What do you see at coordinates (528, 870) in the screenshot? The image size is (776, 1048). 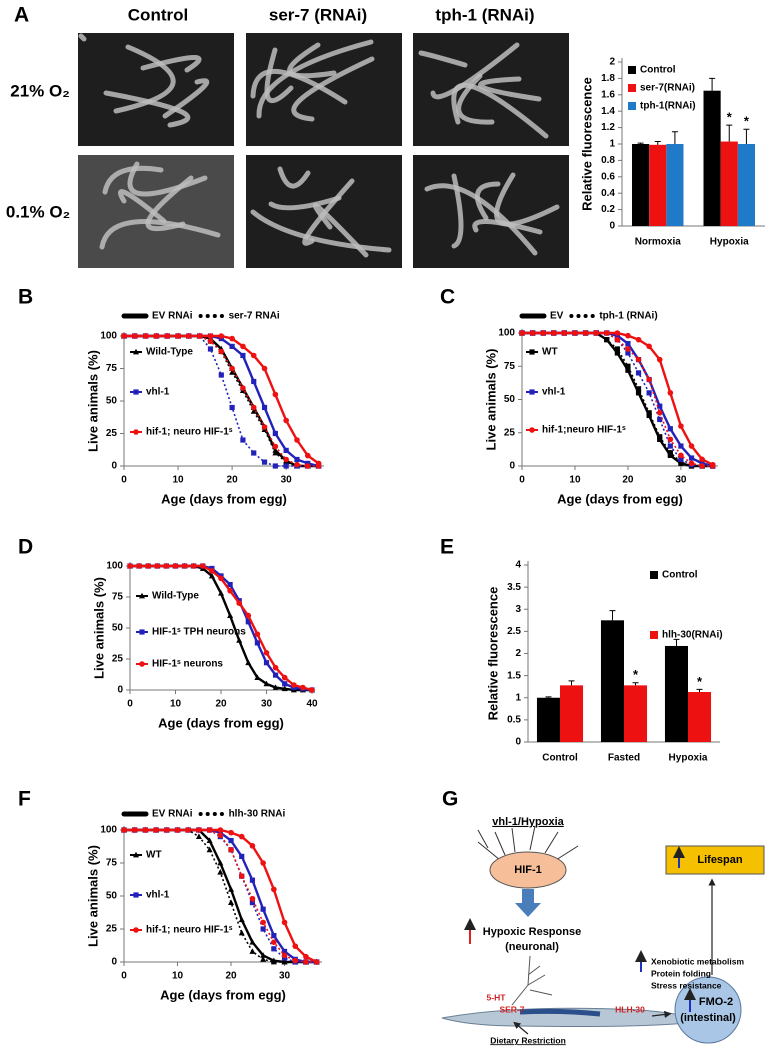 I see `neuron-label: HIF-1` at bounding box center [528, 870].